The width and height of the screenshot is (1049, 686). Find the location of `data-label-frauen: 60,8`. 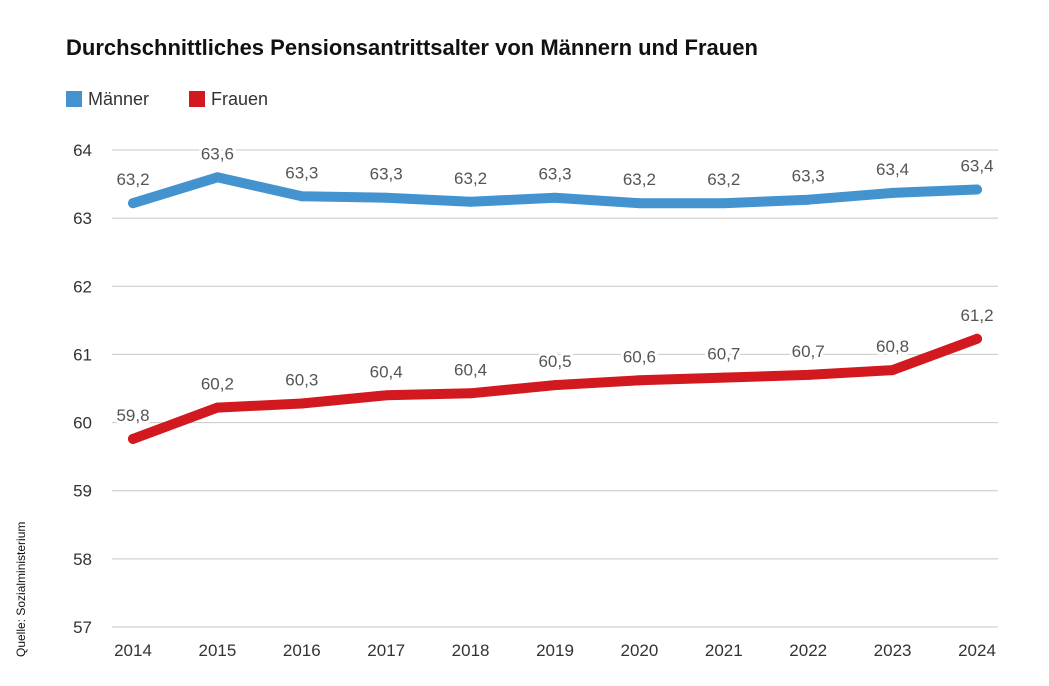

data-label-frauen: 60,8 is located at coordinates (892, 346).